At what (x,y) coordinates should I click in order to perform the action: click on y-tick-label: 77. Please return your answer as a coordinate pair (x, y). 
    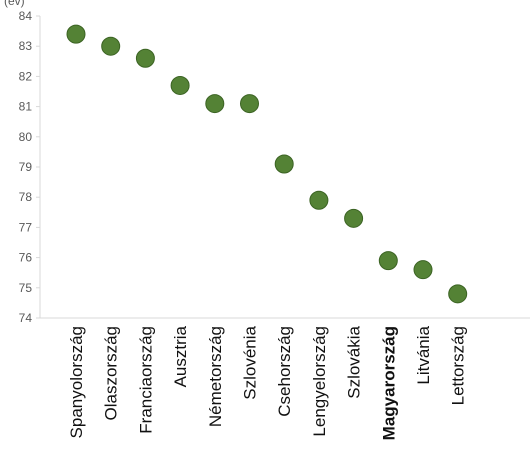
    Looking at the image, I should click on (26, 227).